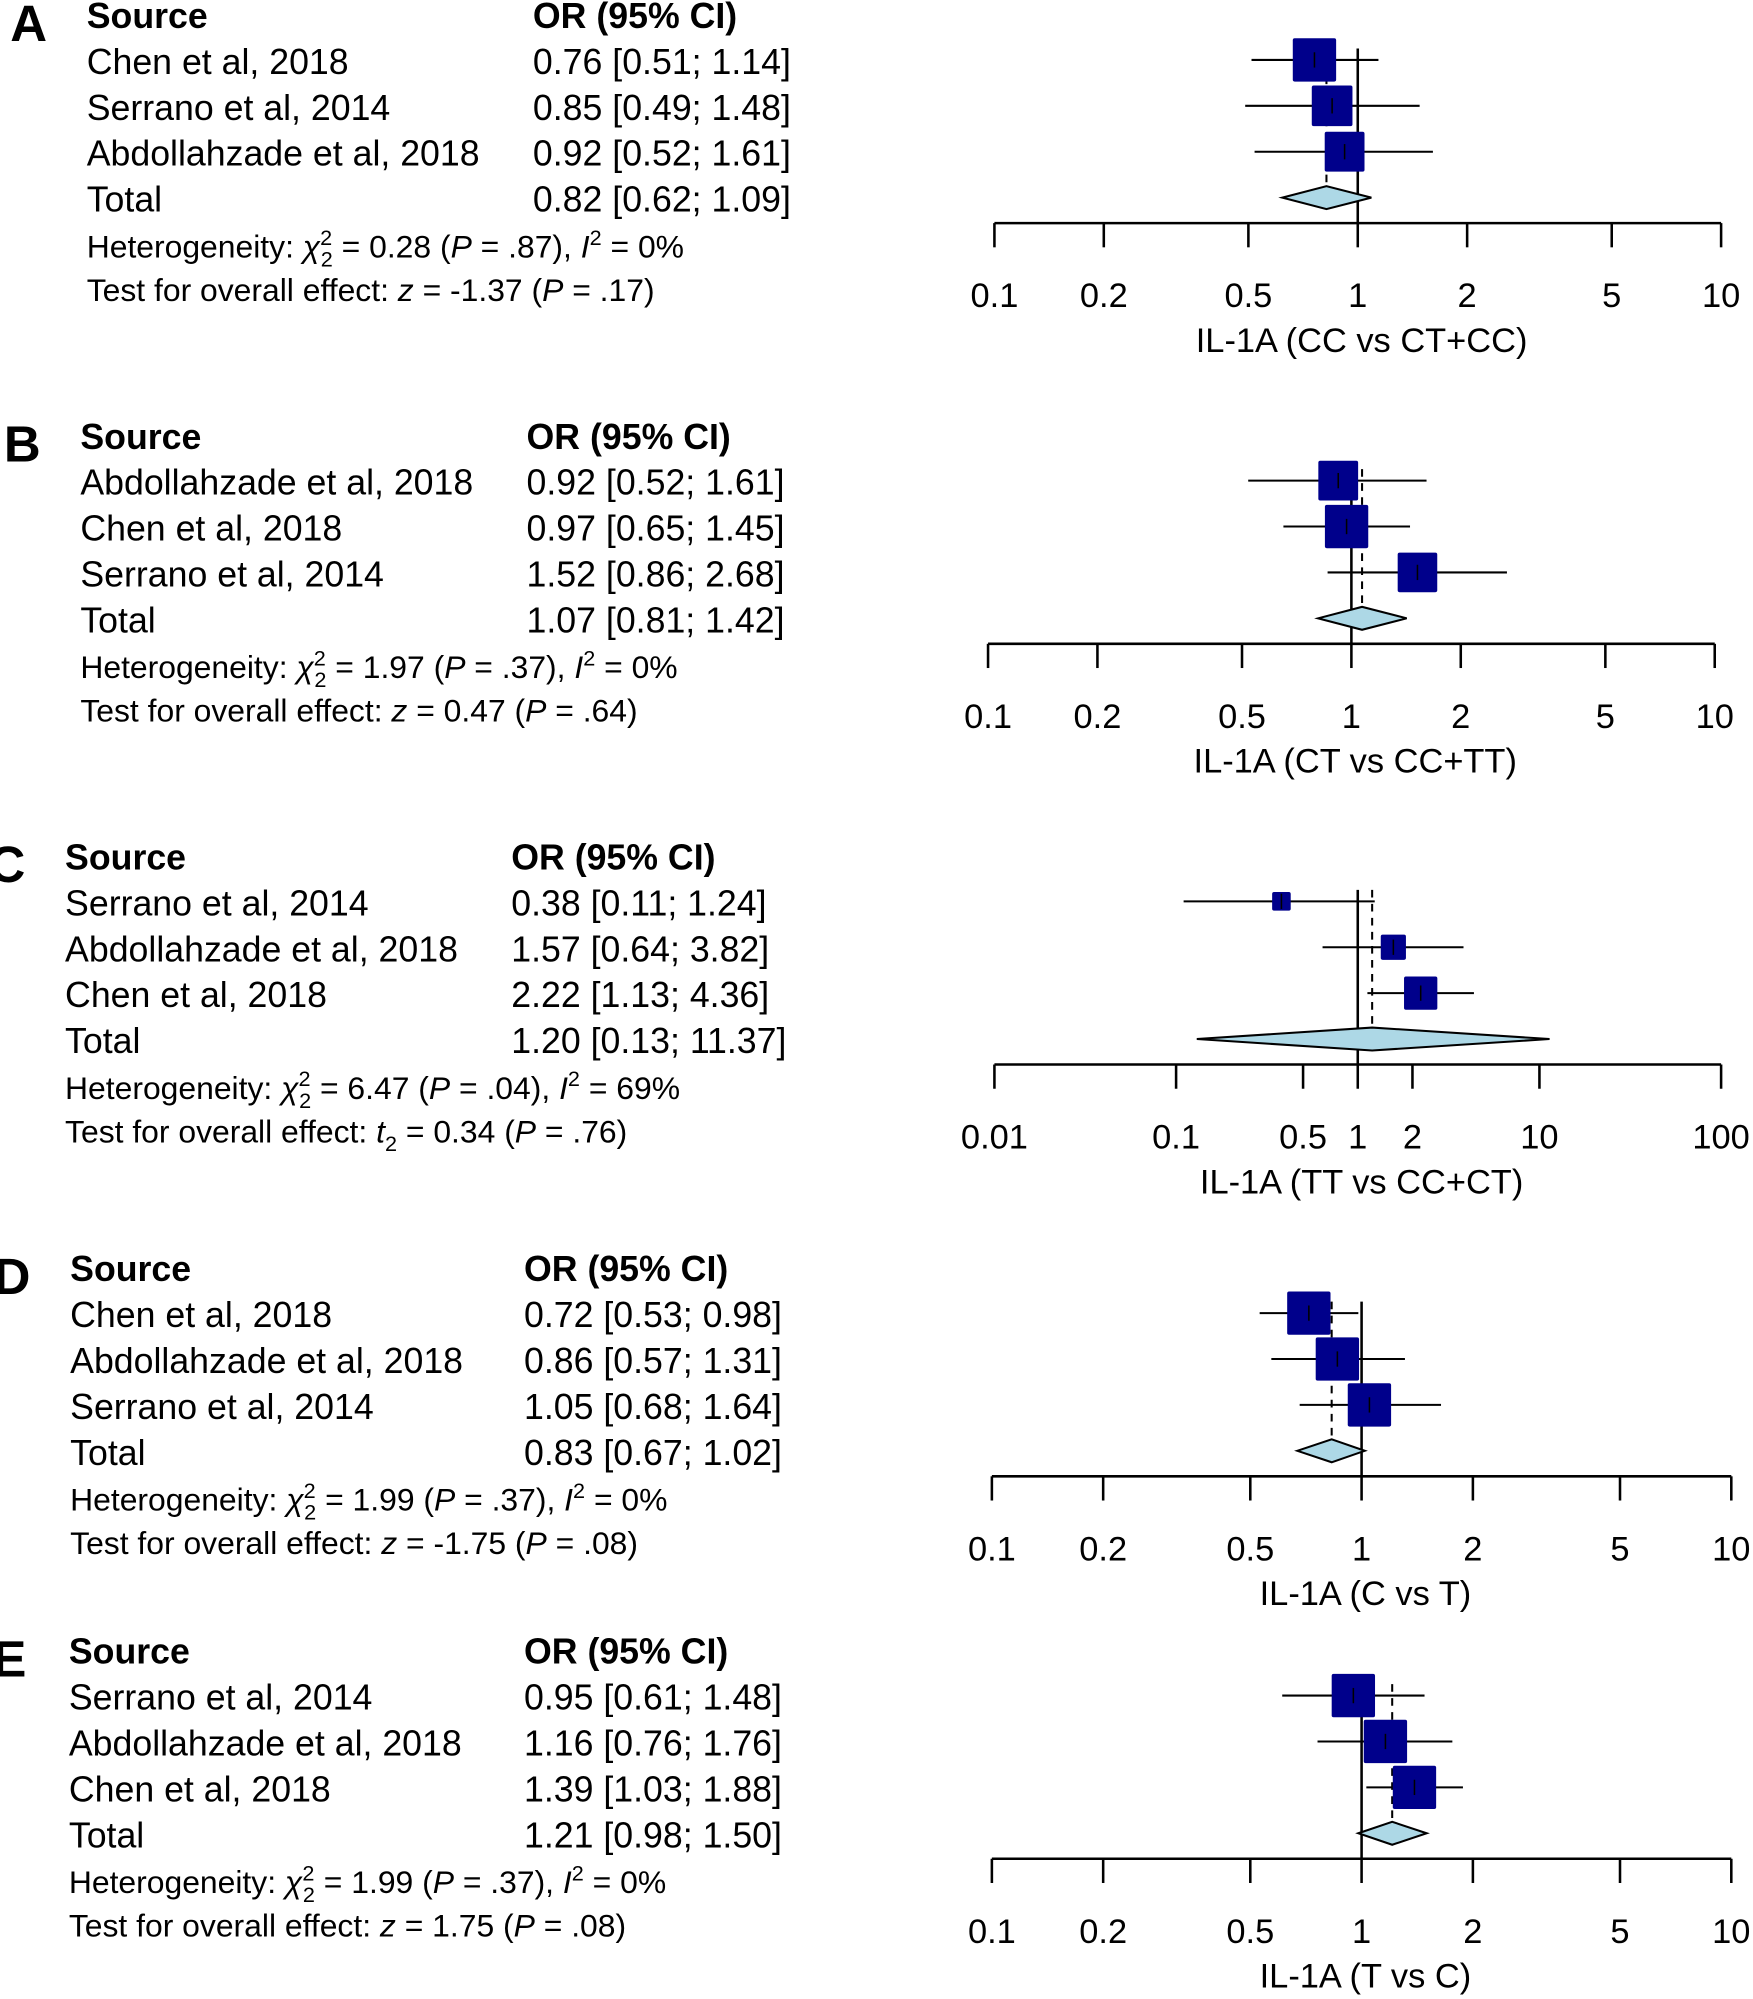 Image resolution: width=1753 pixels, height=1999 pixels. I want to click on study-or-ci: 2.22 [1.13; 4.36], so click(640, 995).